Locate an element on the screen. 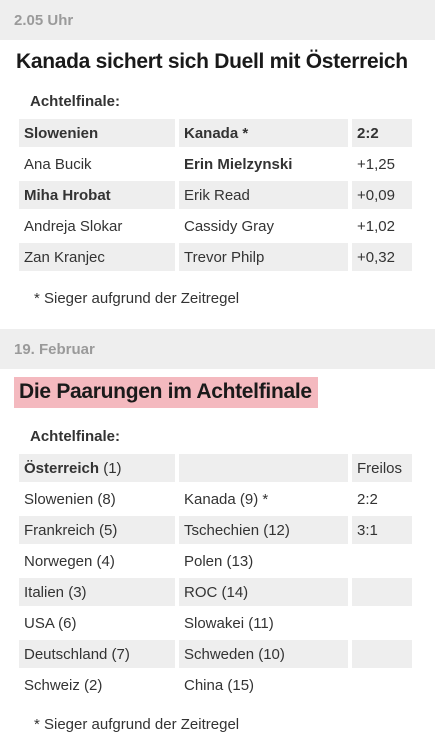 The image size is (435, 750). match-result: 2:2 is located at coordinates (367, 499).